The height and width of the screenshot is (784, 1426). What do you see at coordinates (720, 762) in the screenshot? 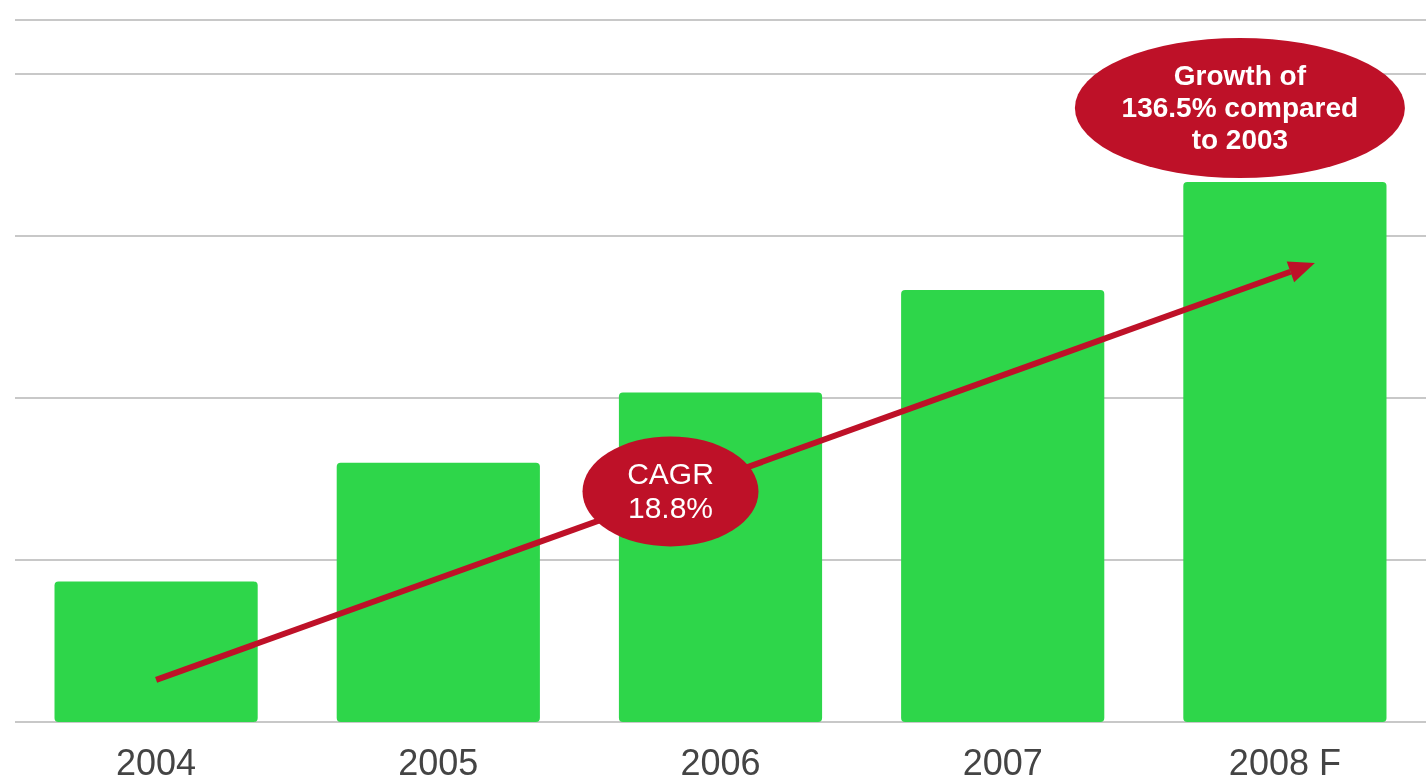
I see `x-tick-label: 2006` at bounding box center [720, 762].